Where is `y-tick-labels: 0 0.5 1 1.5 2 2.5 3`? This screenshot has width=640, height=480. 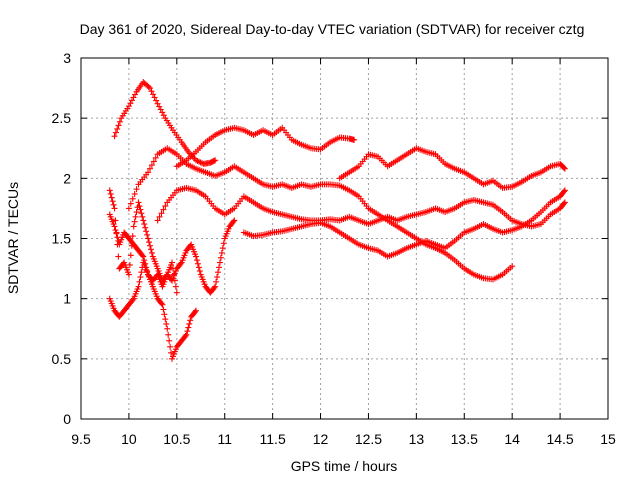
y-tick-labels: 0 0.5 1 1.5 2 2.5 3 is located at coordinates (62, 238).